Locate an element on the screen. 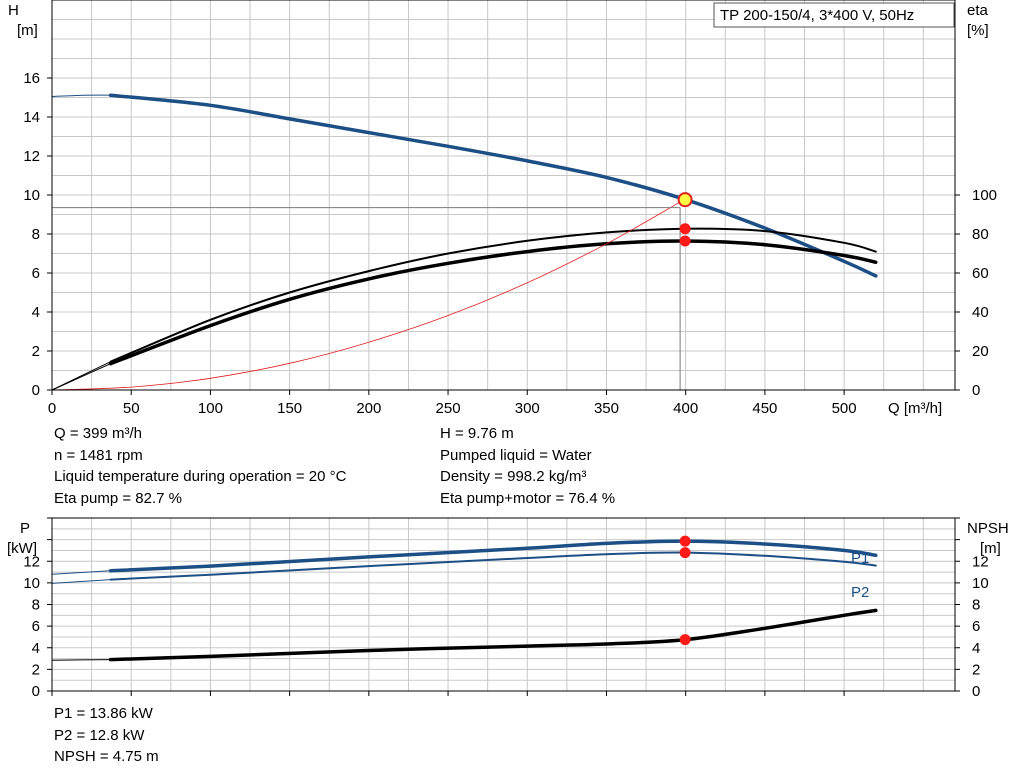 The width and height of the screenshot is (1024, 781). y-axis-label-npsh: NPSH is located at coordinates (988, 528).